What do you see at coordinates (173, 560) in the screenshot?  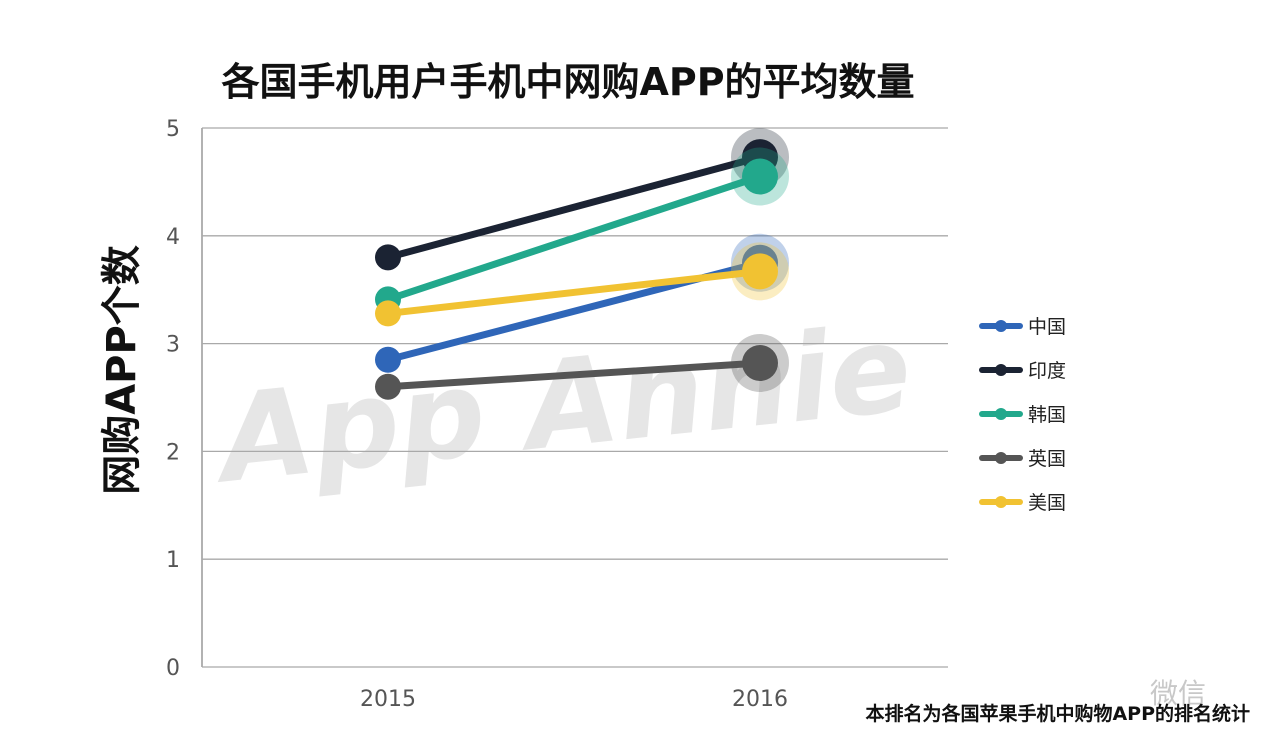 I see `y-tick-label: 1` at bounding box center [173, 560].